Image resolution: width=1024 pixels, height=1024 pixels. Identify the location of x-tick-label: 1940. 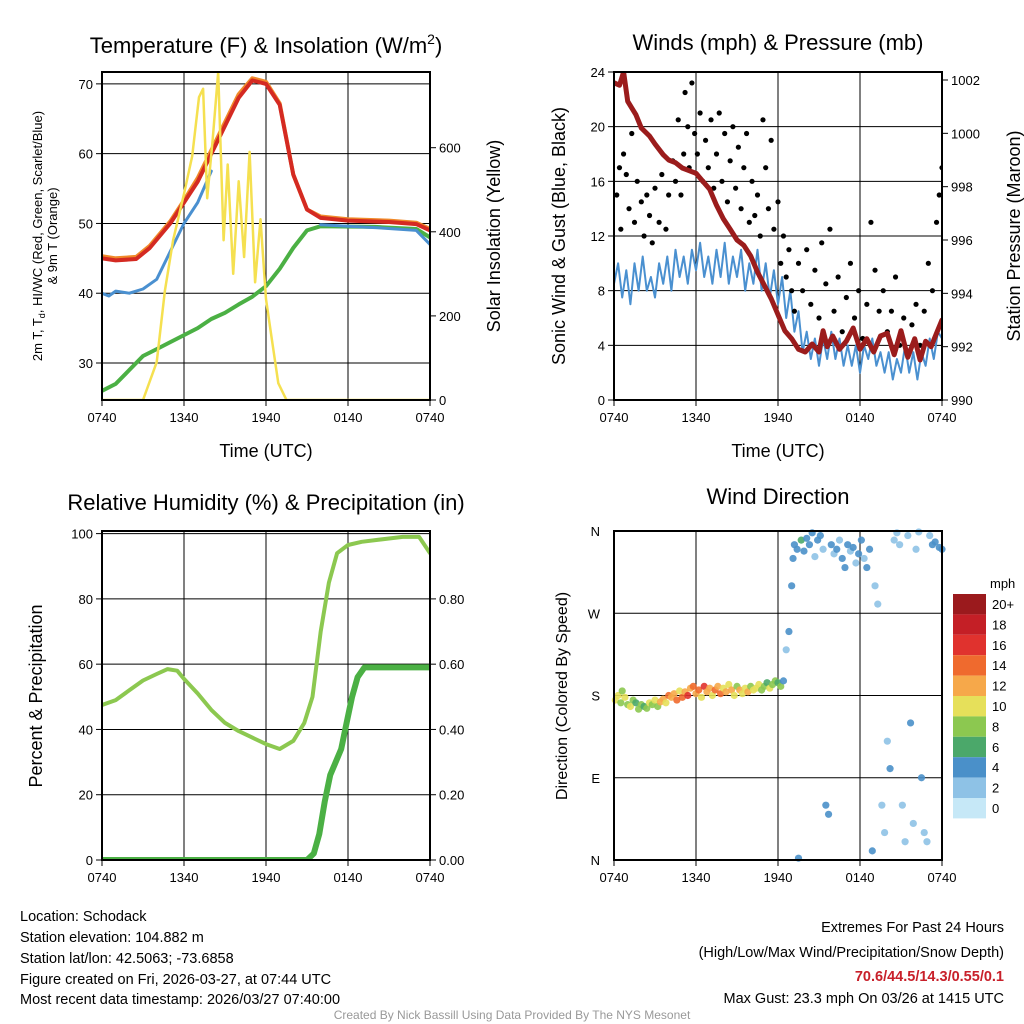
(778, 877).